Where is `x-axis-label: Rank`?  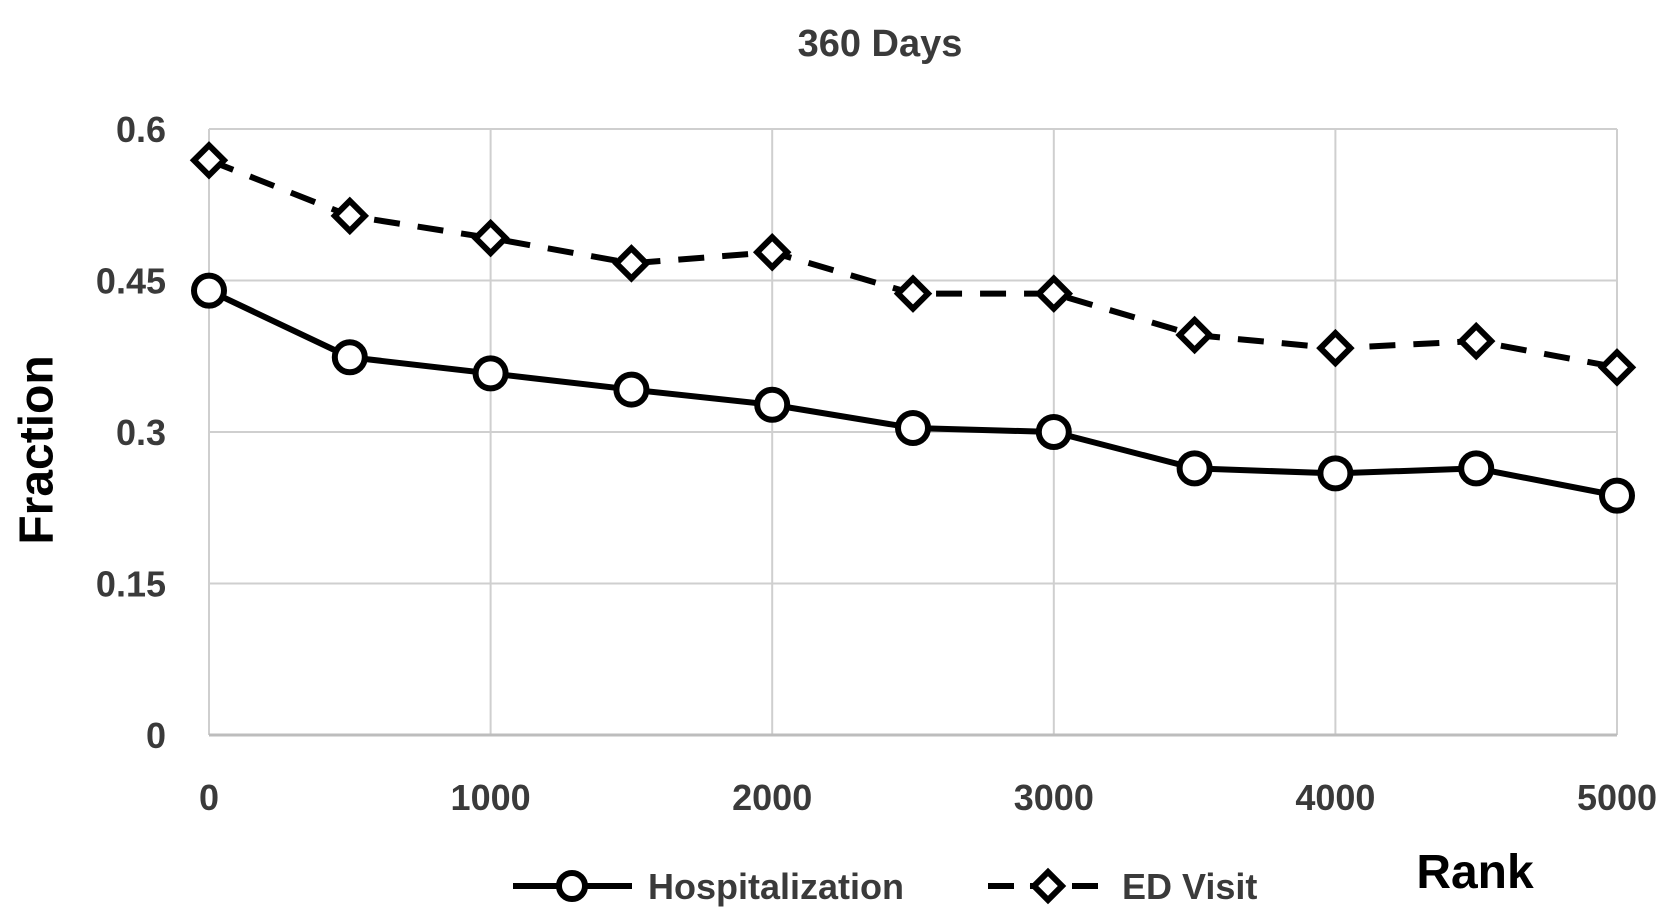 x-axis-label: Rank is located at coordinates (1475, 872).